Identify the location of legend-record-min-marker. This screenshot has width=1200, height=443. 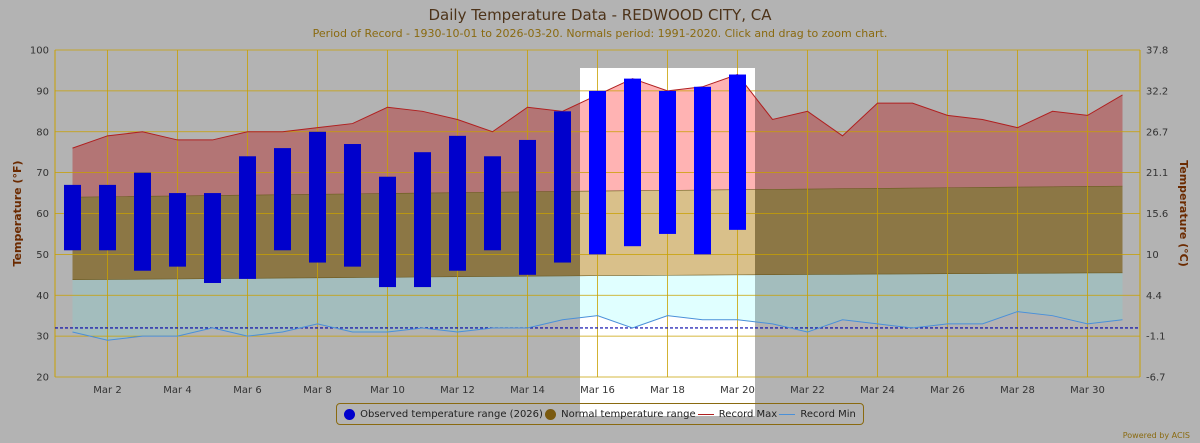
(787, 414).